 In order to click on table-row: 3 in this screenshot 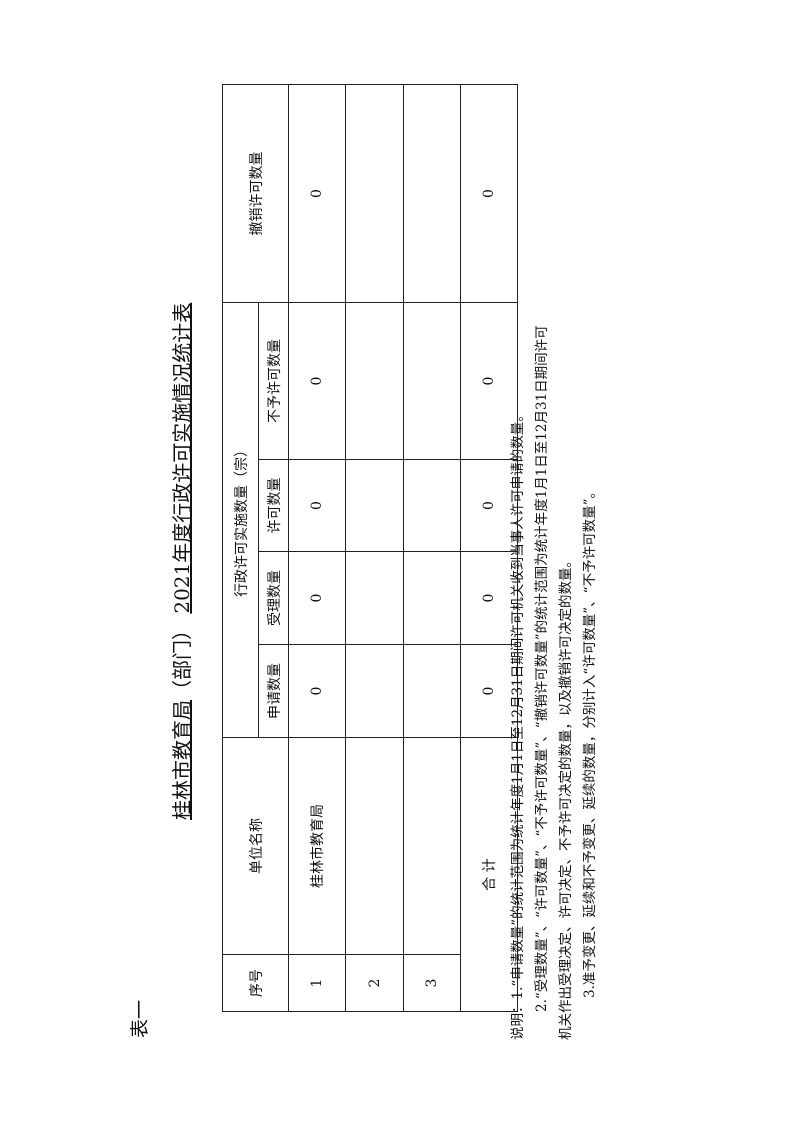, I will do `click(432, 548)`.